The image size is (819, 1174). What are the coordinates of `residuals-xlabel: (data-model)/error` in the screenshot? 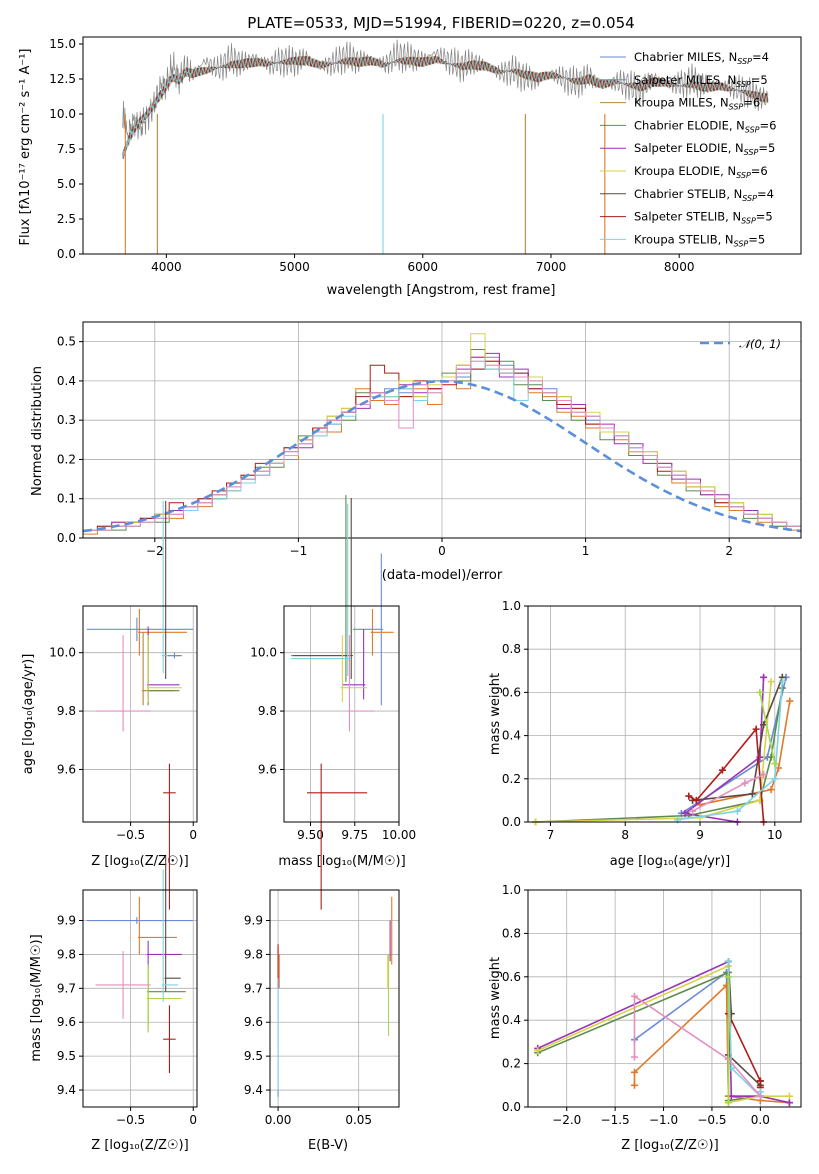 It's located at (442, 575).